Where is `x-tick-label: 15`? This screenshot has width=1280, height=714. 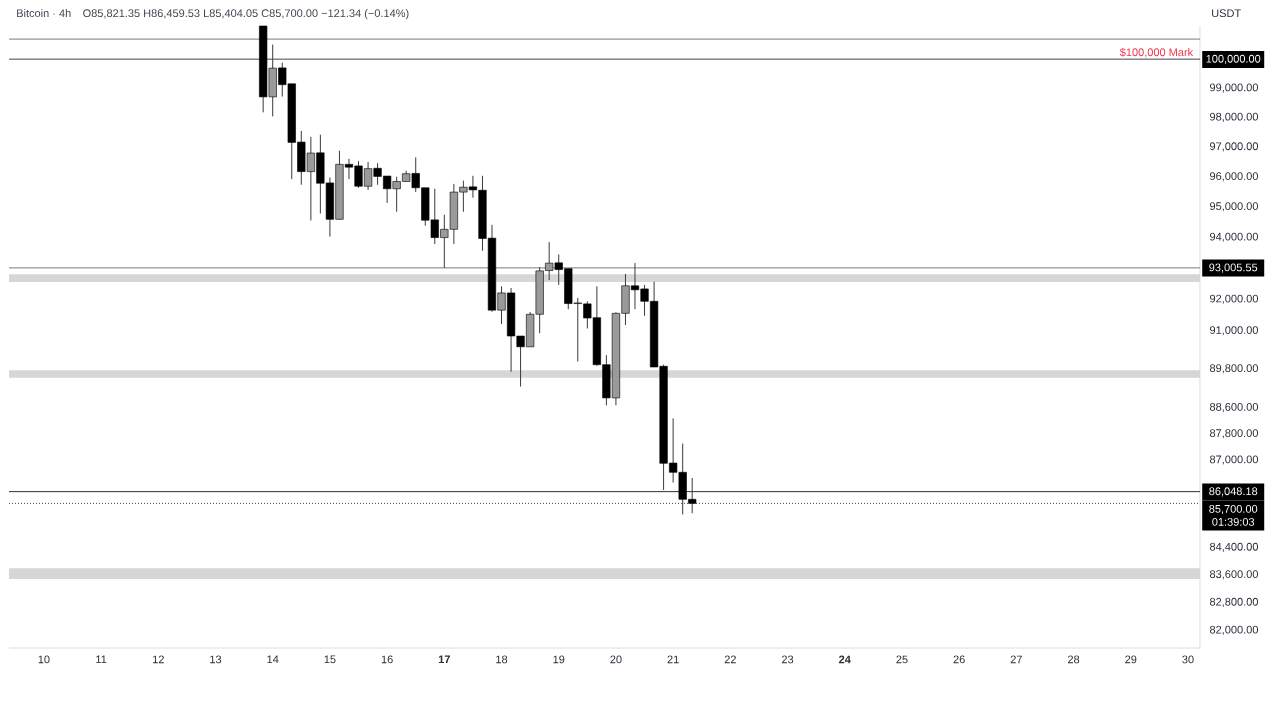
x-tick-label: 15 is located at coordinates (330, 659).